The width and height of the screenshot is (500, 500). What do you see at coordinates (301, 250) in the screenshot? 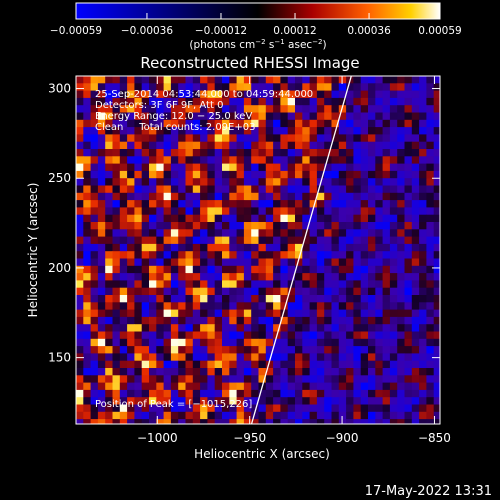
I see `solar-limb-line` at bounding box center [301, 250].